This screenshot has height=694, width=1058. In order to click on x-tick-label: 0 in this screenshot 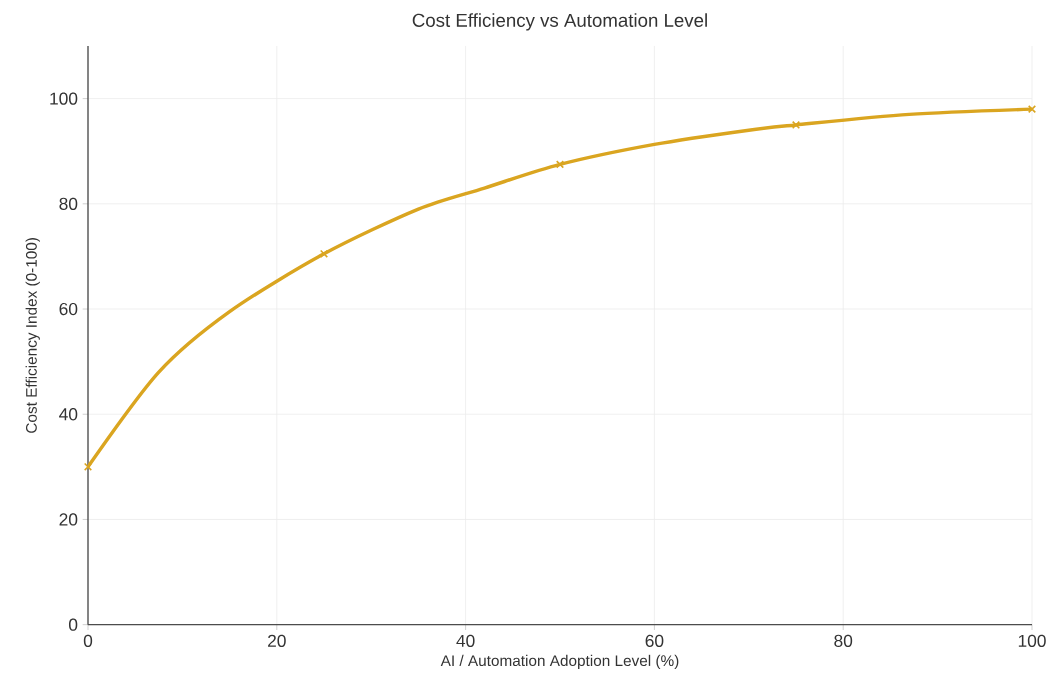, I will do `click(88, 640)`.